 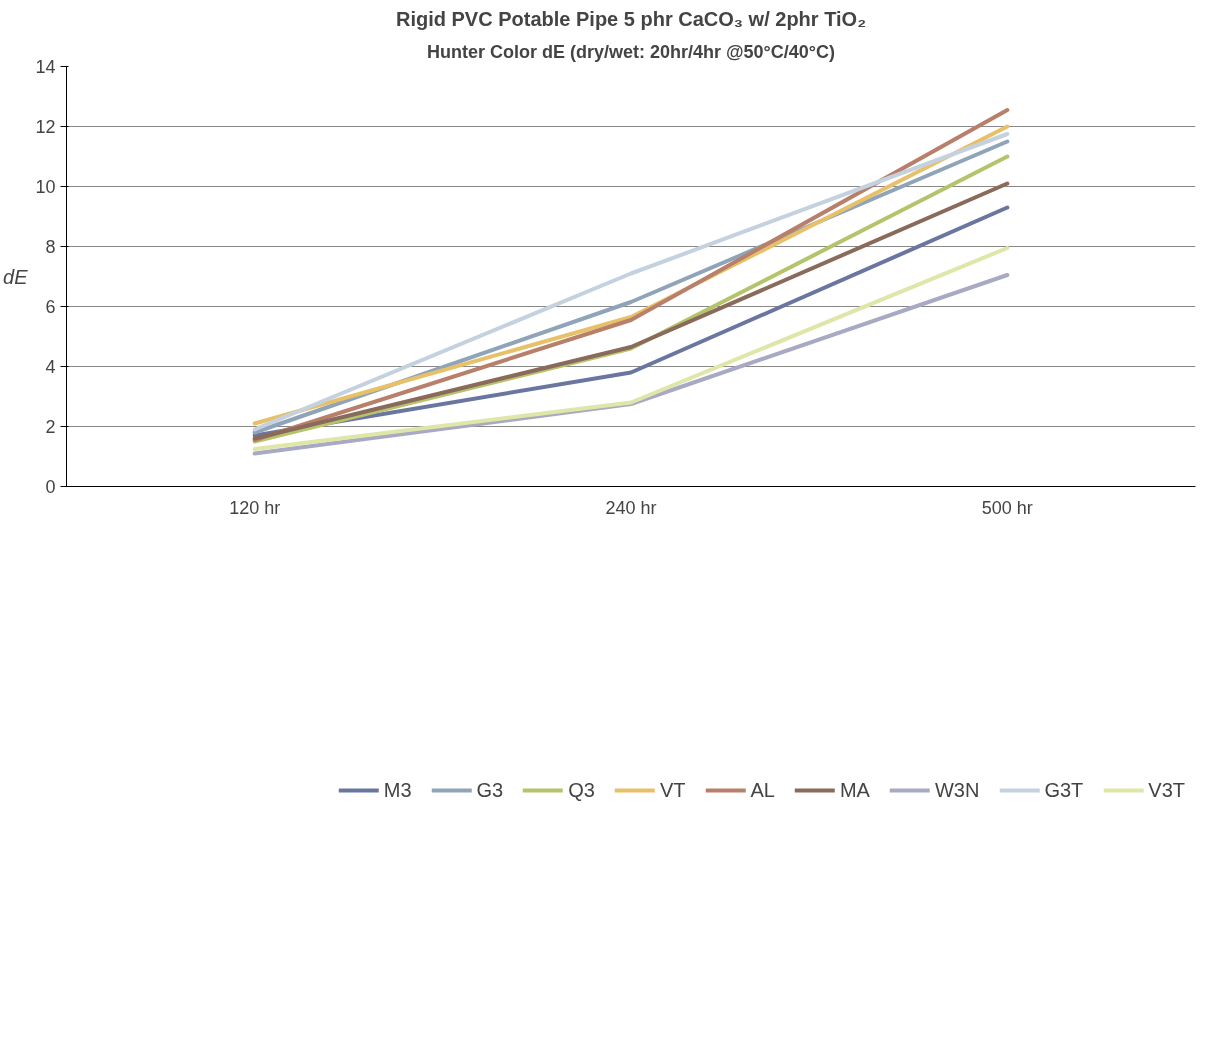 I want to click on y-axis-title: dE, so click(x=16, y=276).